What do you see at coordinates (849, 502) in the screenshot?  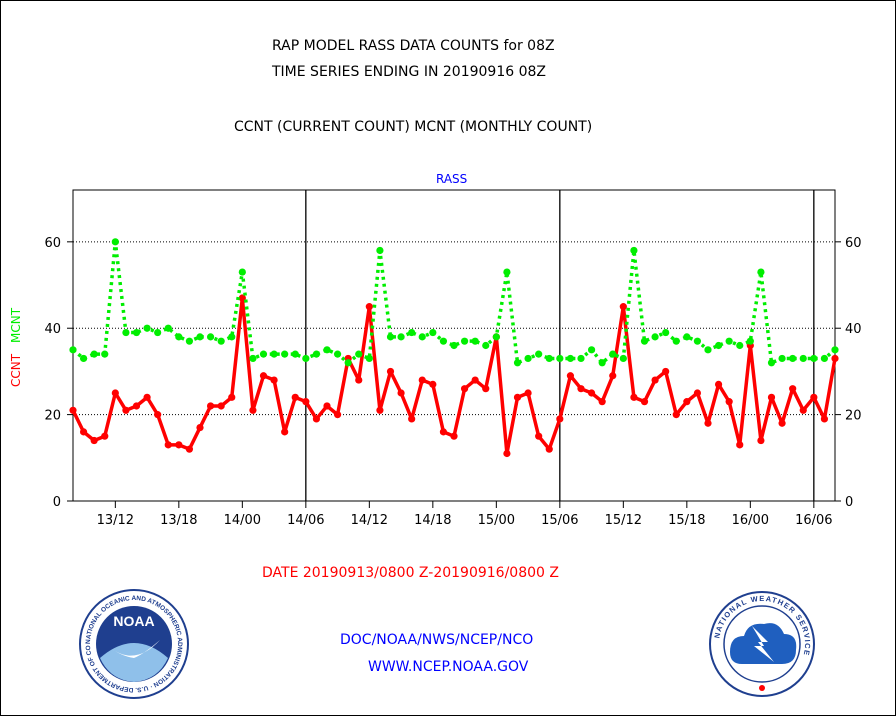 I see `y-tick-label-right: 0` at bounding box center [849, 502].